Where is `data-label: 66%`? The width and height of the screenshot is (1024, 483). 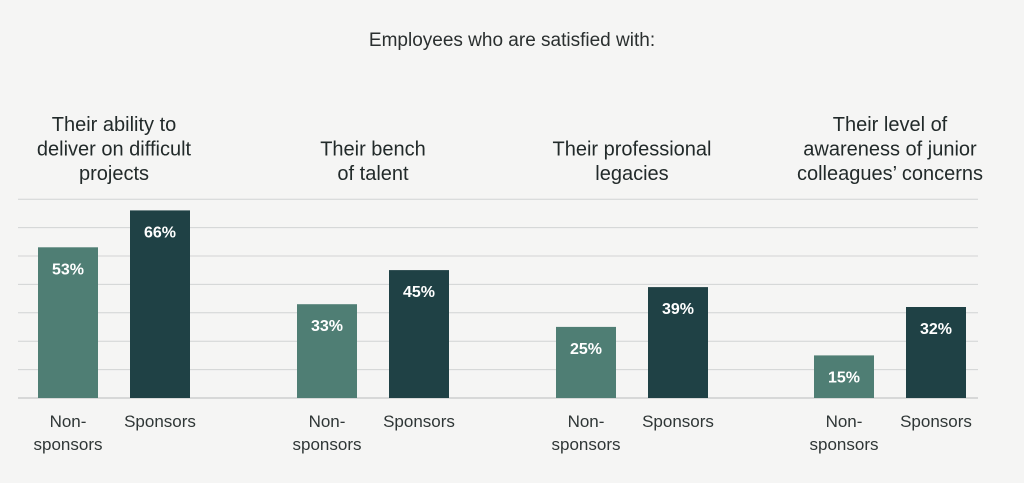 data-label: 66% is located at coordinates (160, 232).